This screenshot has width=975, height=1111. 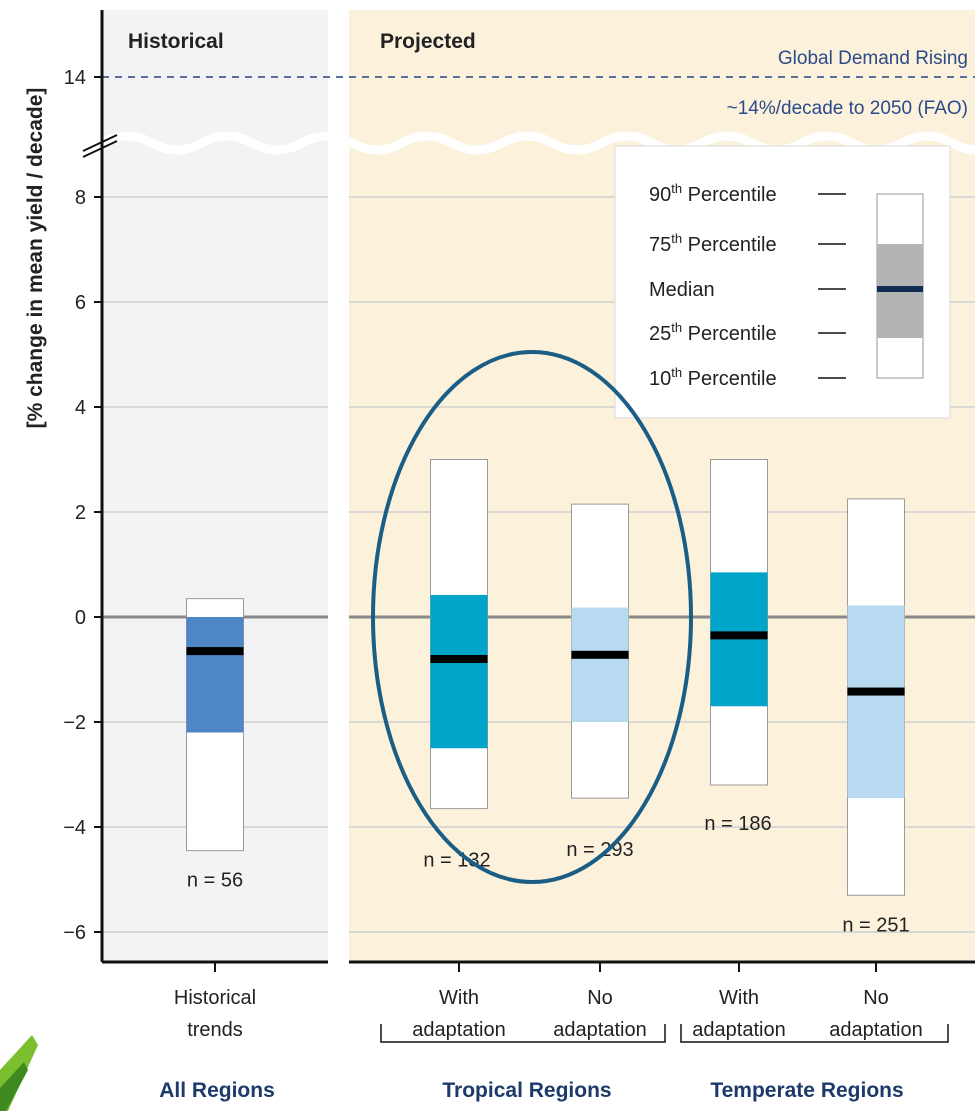 I want to click on box-plot: n = 251, so click(x=876, y=717).